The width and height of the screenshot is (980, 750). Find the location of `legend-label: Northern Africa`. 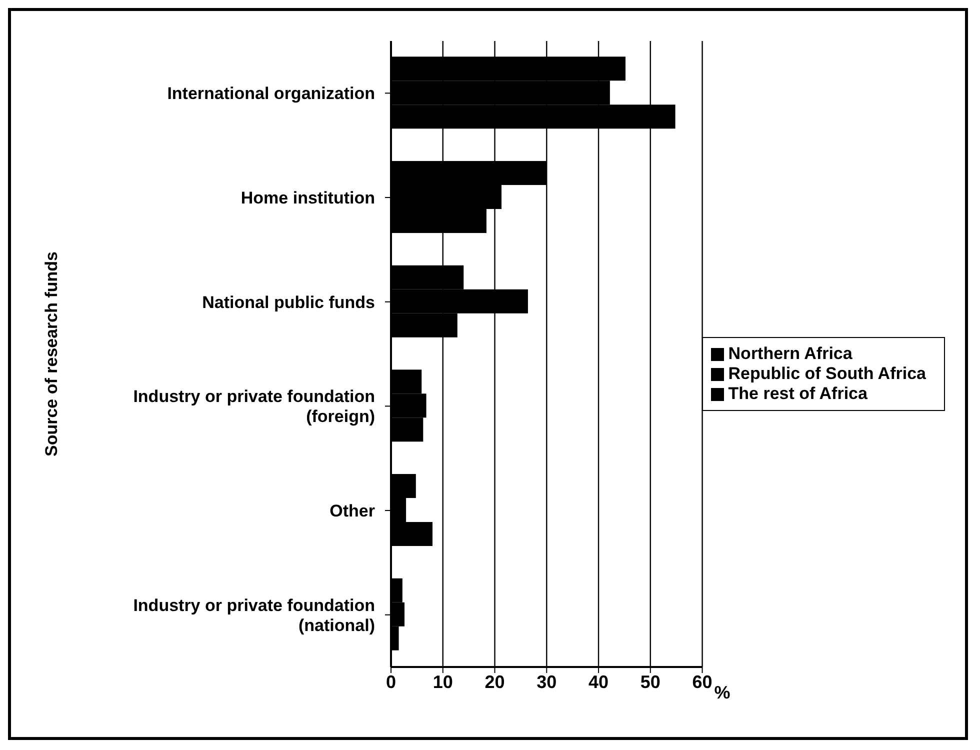

legend-label: Northern Africa is located at coordinates (790, 353).